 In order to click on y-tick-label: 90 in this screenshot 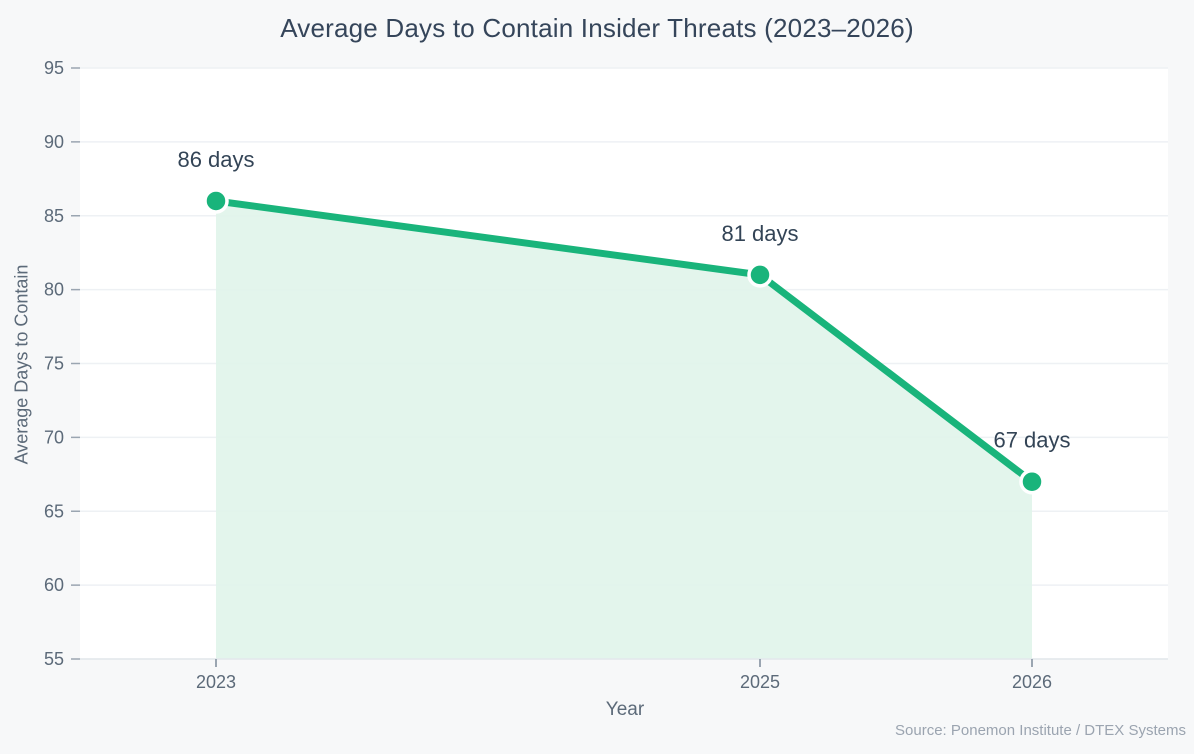, I will do `click(54, 142)`.